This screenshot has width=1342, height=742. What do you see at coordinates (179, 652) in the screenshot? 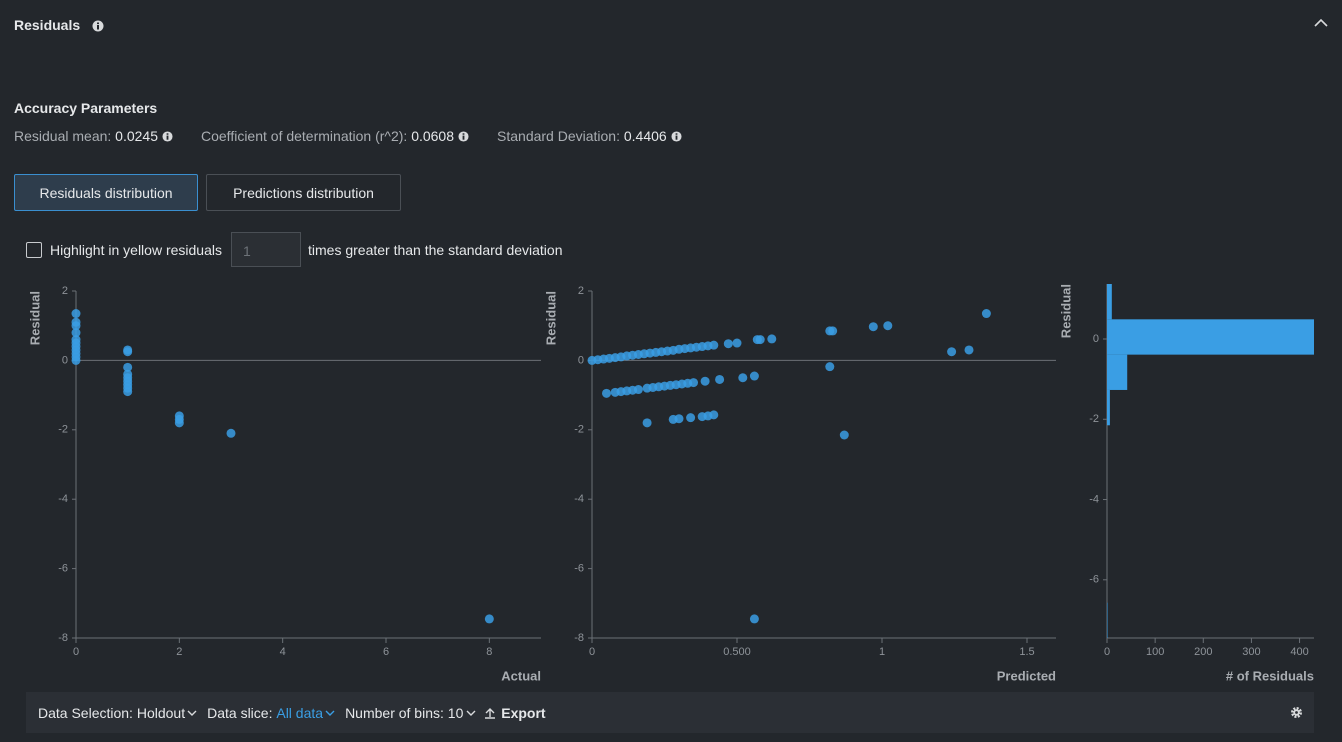
I see `x-tick-label: 2` at bounding box center [179, 652].